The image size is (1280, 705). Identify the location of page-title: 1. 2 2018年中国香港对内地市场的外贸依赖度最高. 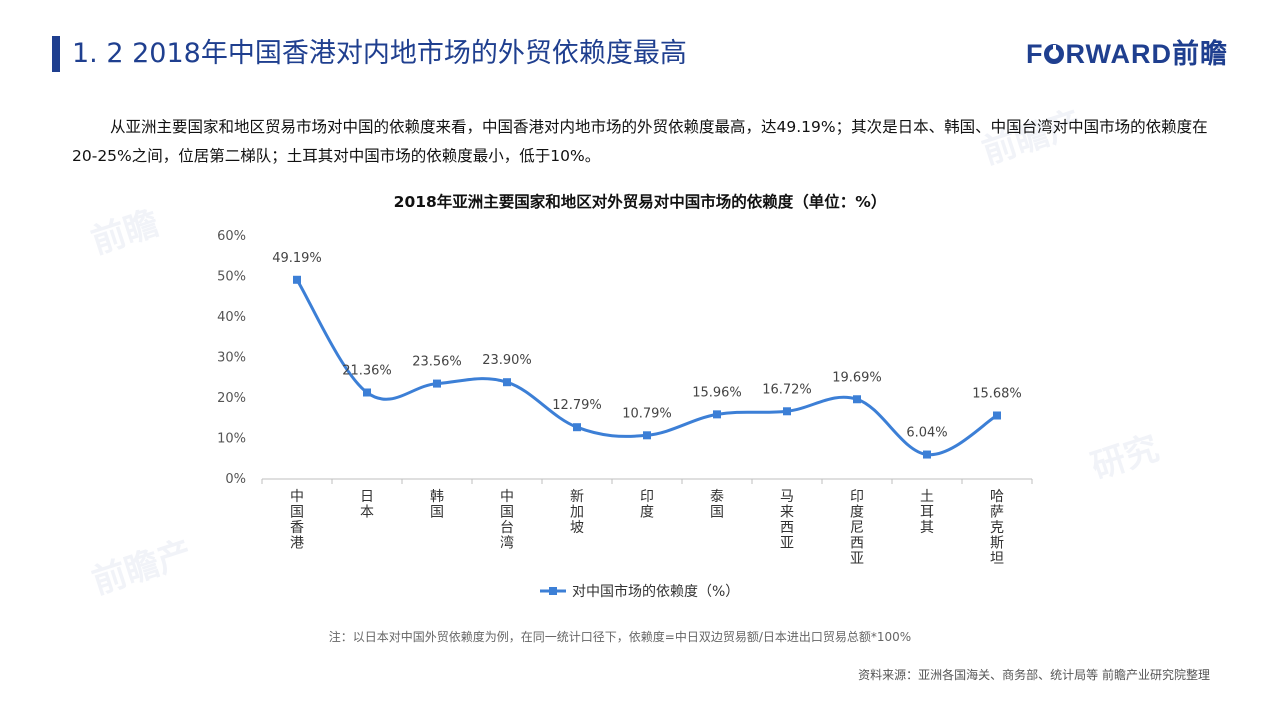
(379, 53).